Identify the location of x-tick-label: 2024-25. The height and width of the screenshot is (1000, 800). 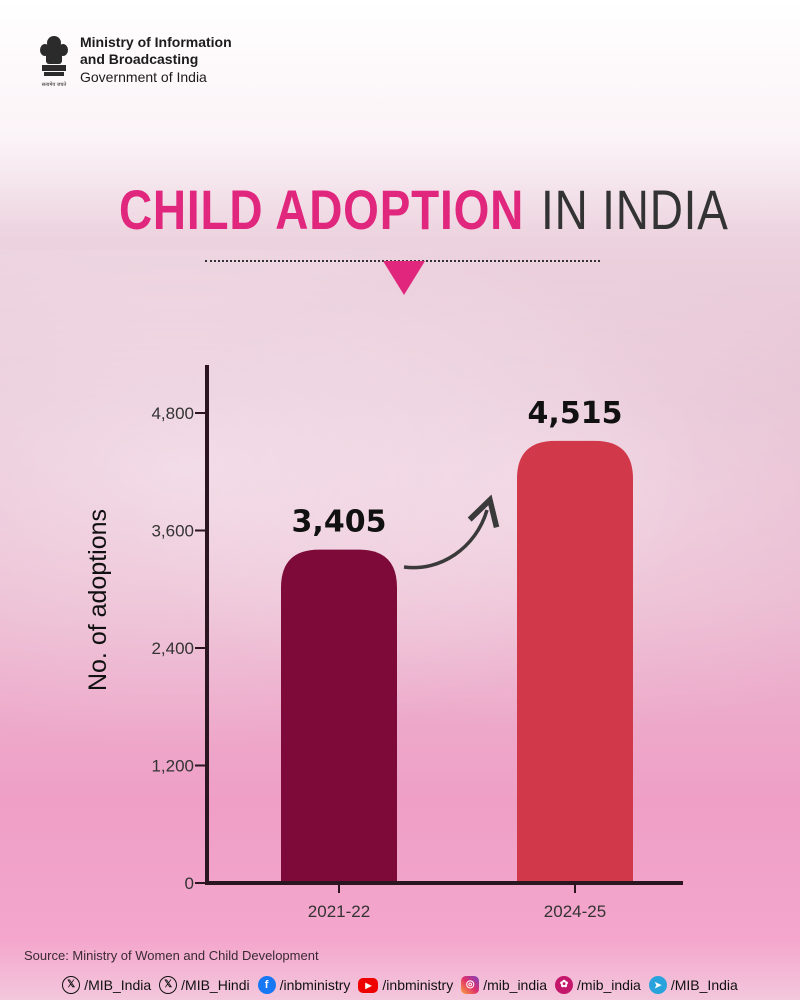
(575, 911).